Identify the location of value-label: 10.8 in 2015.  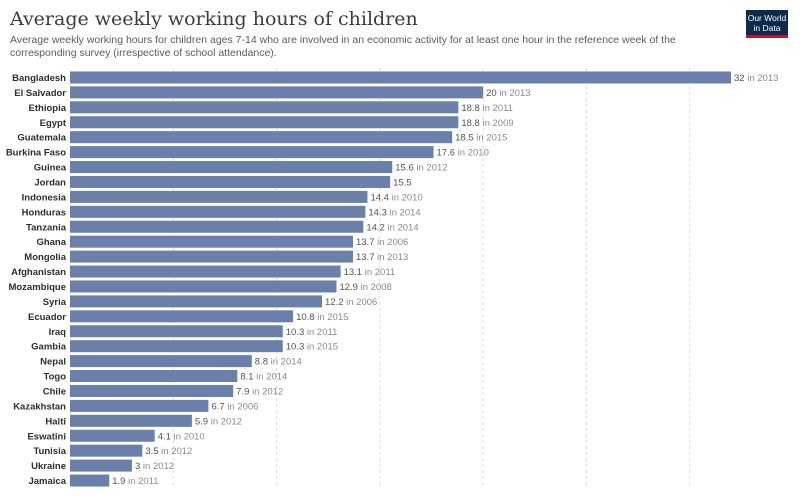
(322, 317).